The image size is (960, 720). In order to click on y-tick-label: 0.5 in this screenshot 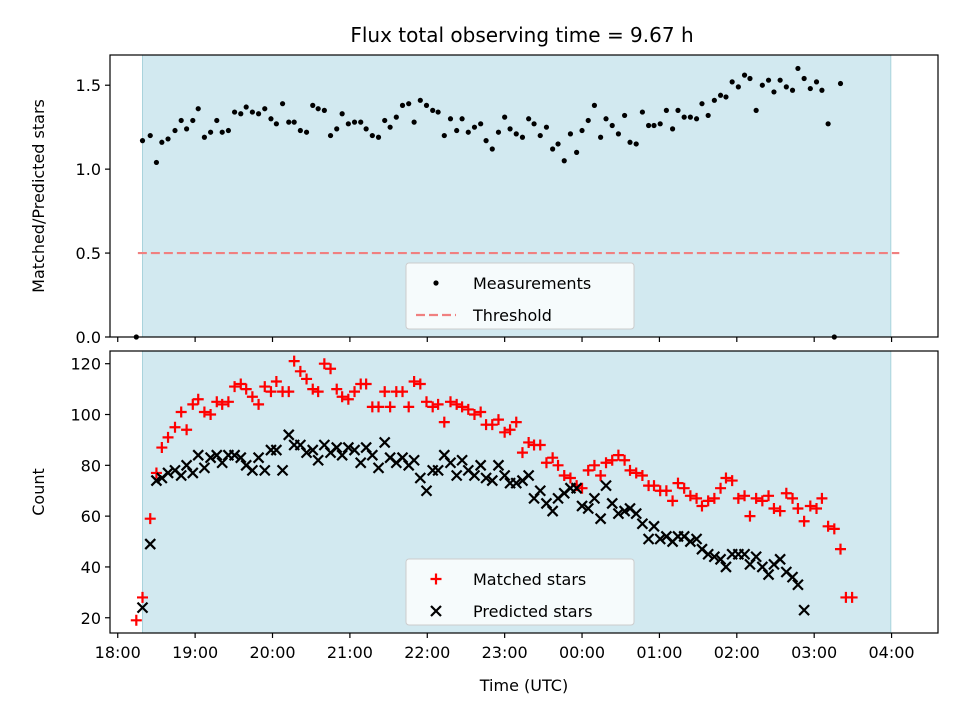, I will do `click(88, 253)`.